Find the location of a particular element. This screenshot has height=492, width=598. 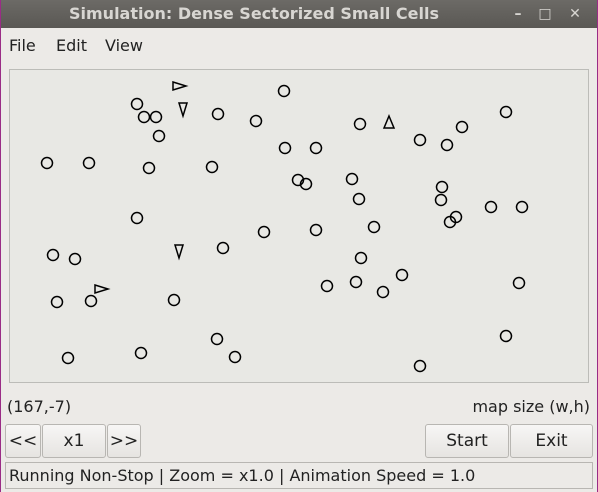

fast-forward-button: >> is located at coordinates (124, 441).